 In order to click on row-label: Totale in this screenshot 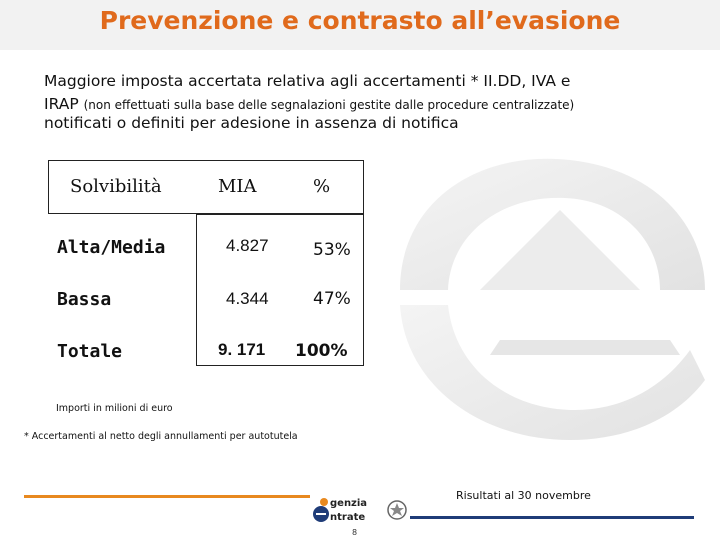, I will do `click(90, 351)`.